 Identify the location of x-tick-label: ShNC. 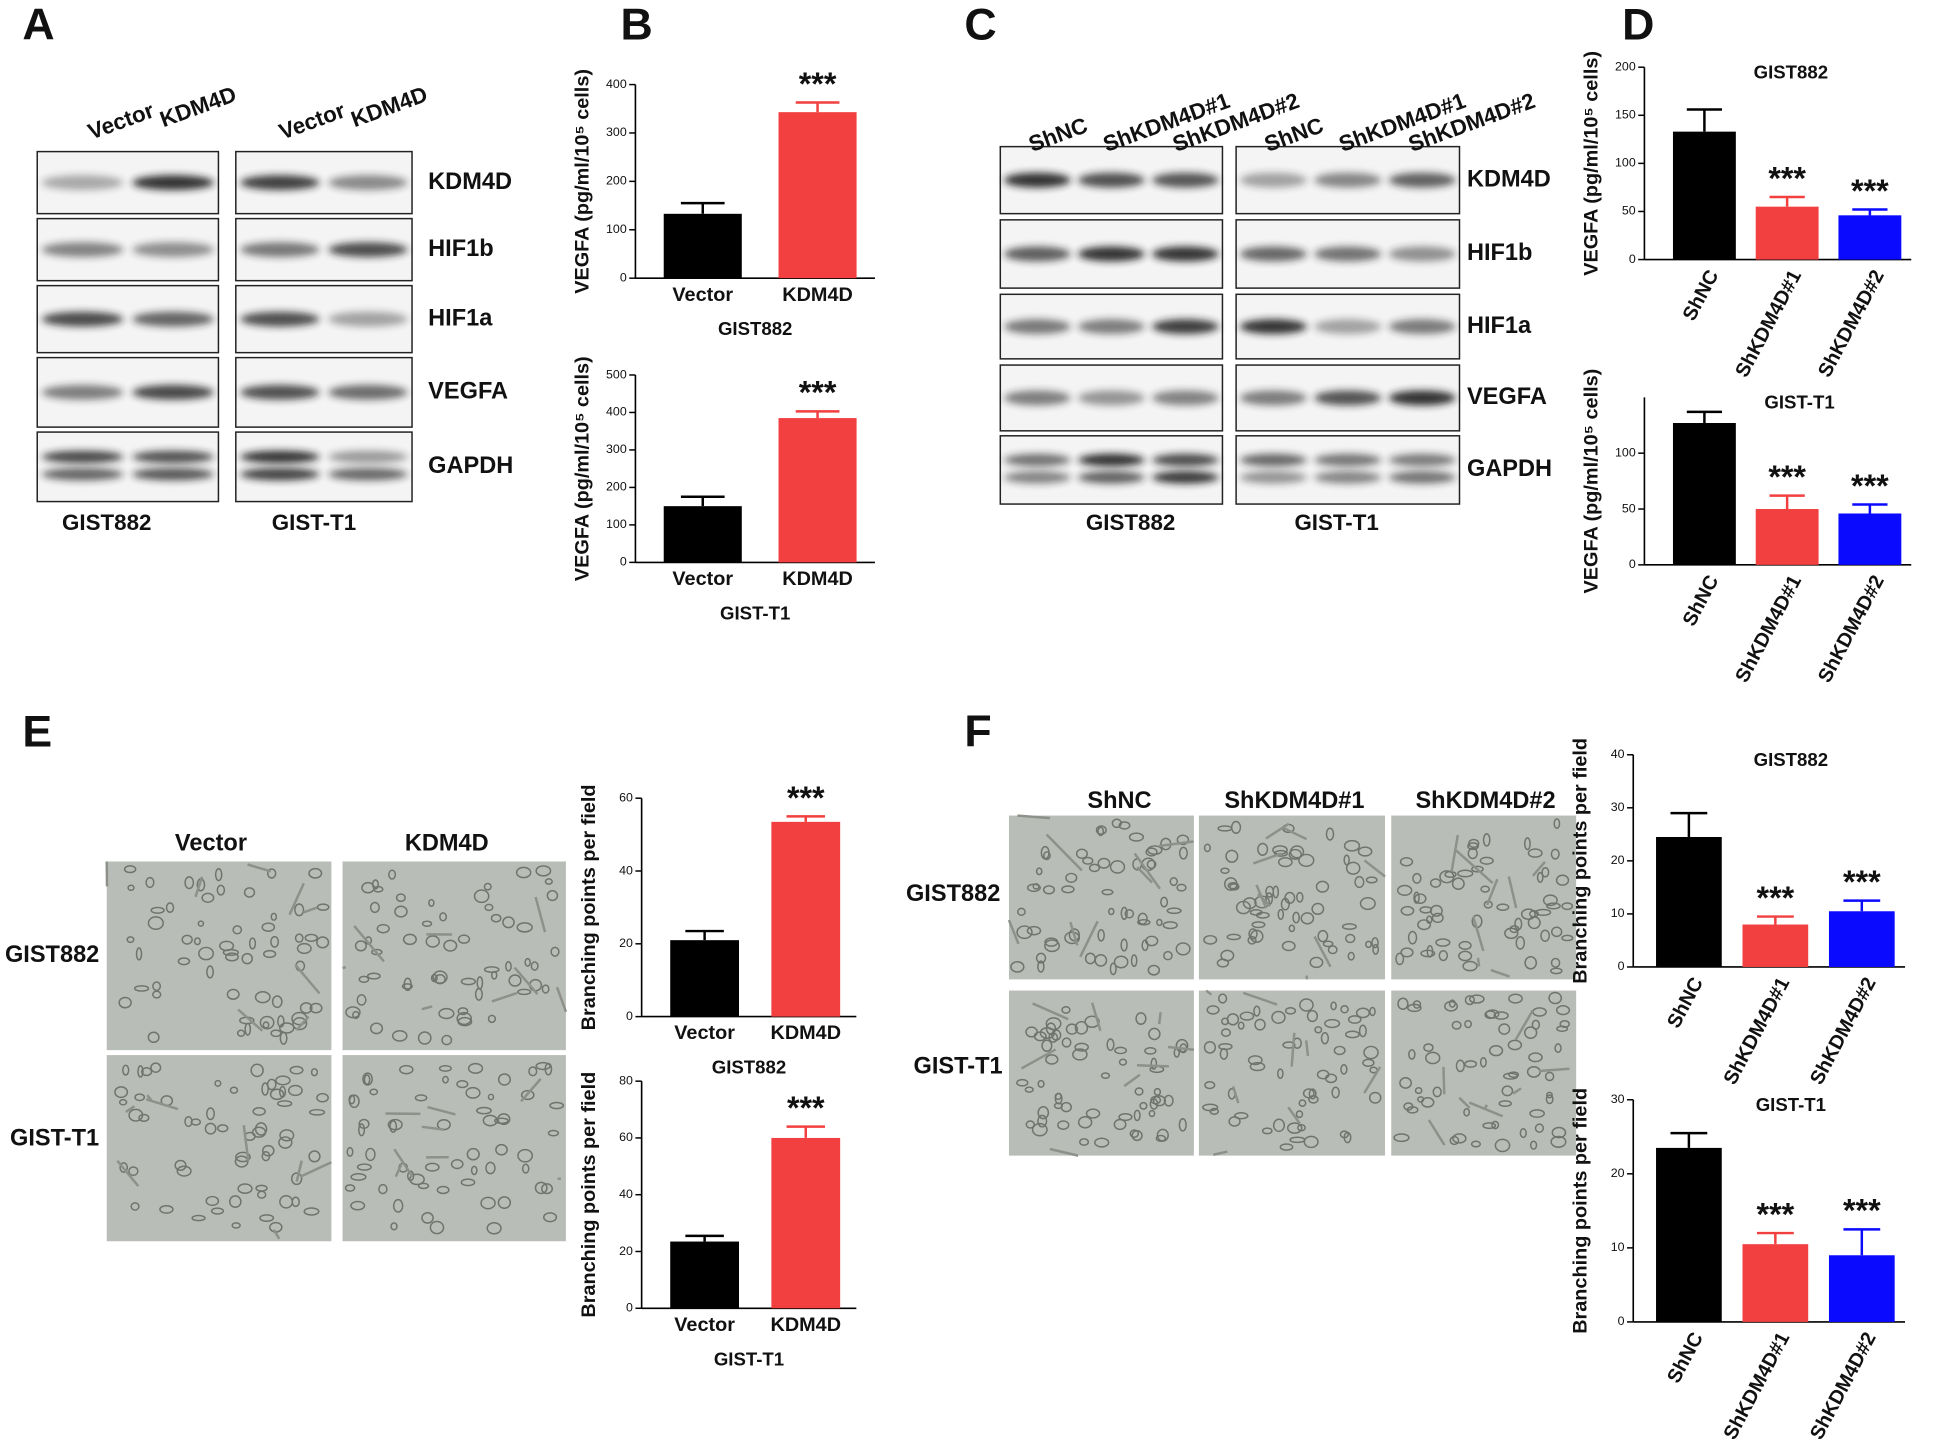
(1685, 1358).